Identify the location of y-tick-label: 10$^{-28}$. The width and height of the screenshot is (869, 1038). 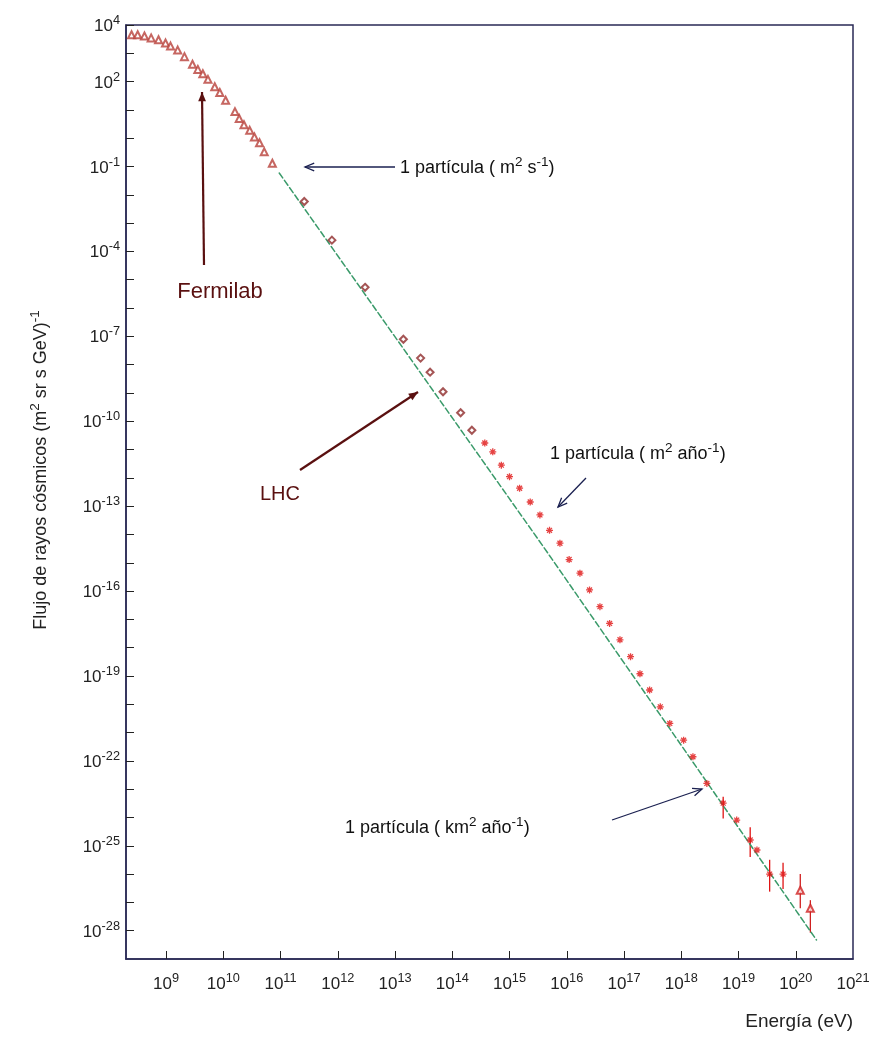
(101, 929).